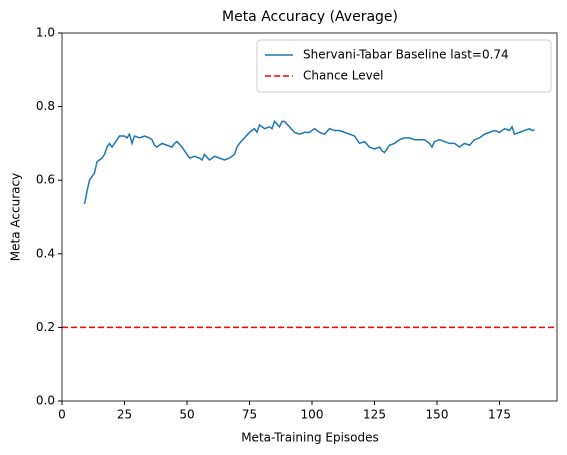  I want to click on y-axis-label: Meta Accuracy, so click(16, 217).